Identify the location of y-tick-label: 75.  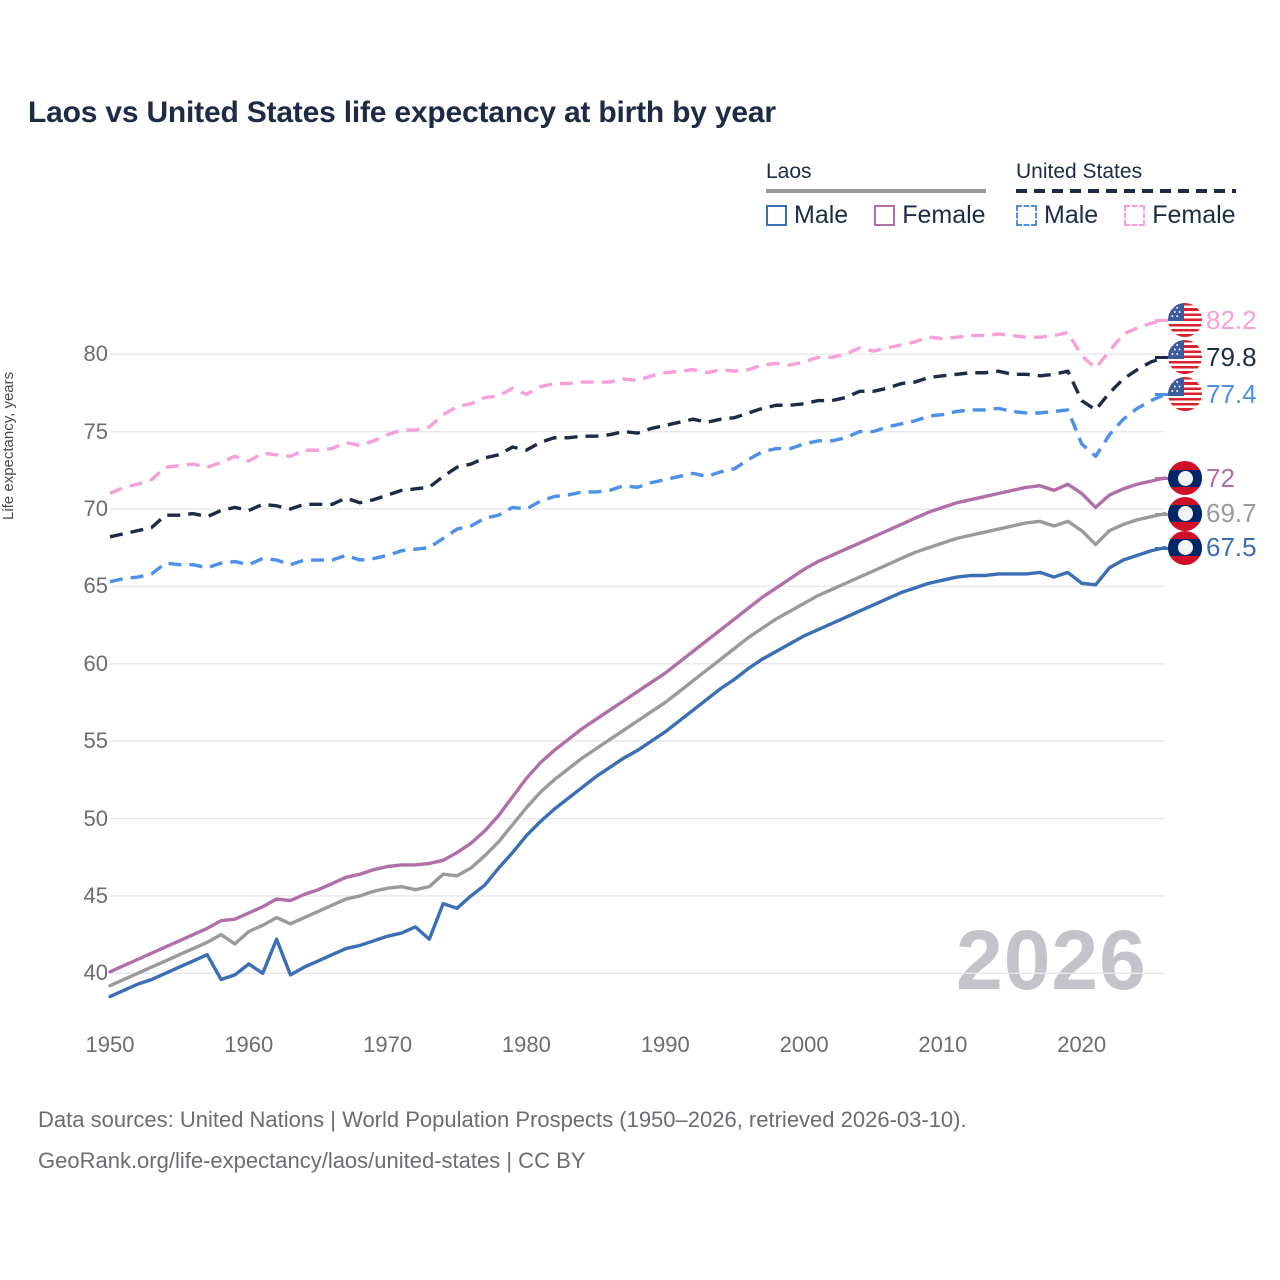
(95, 431).